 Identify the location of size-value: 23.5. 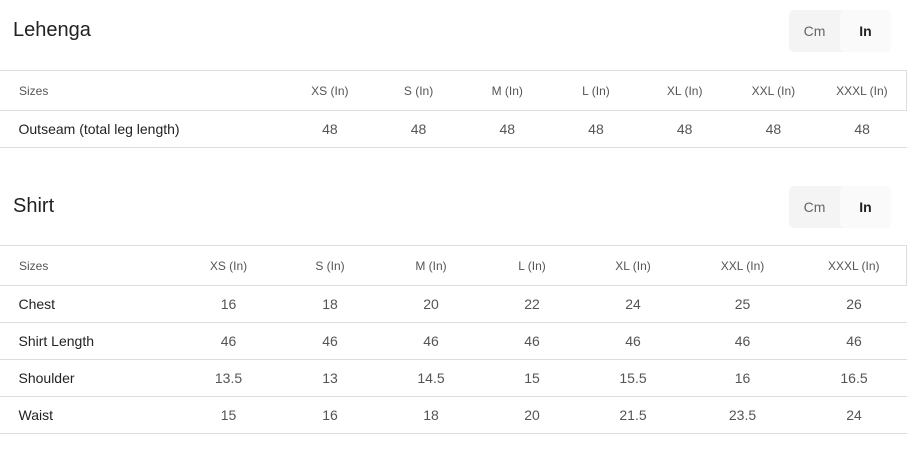
(742, 415).